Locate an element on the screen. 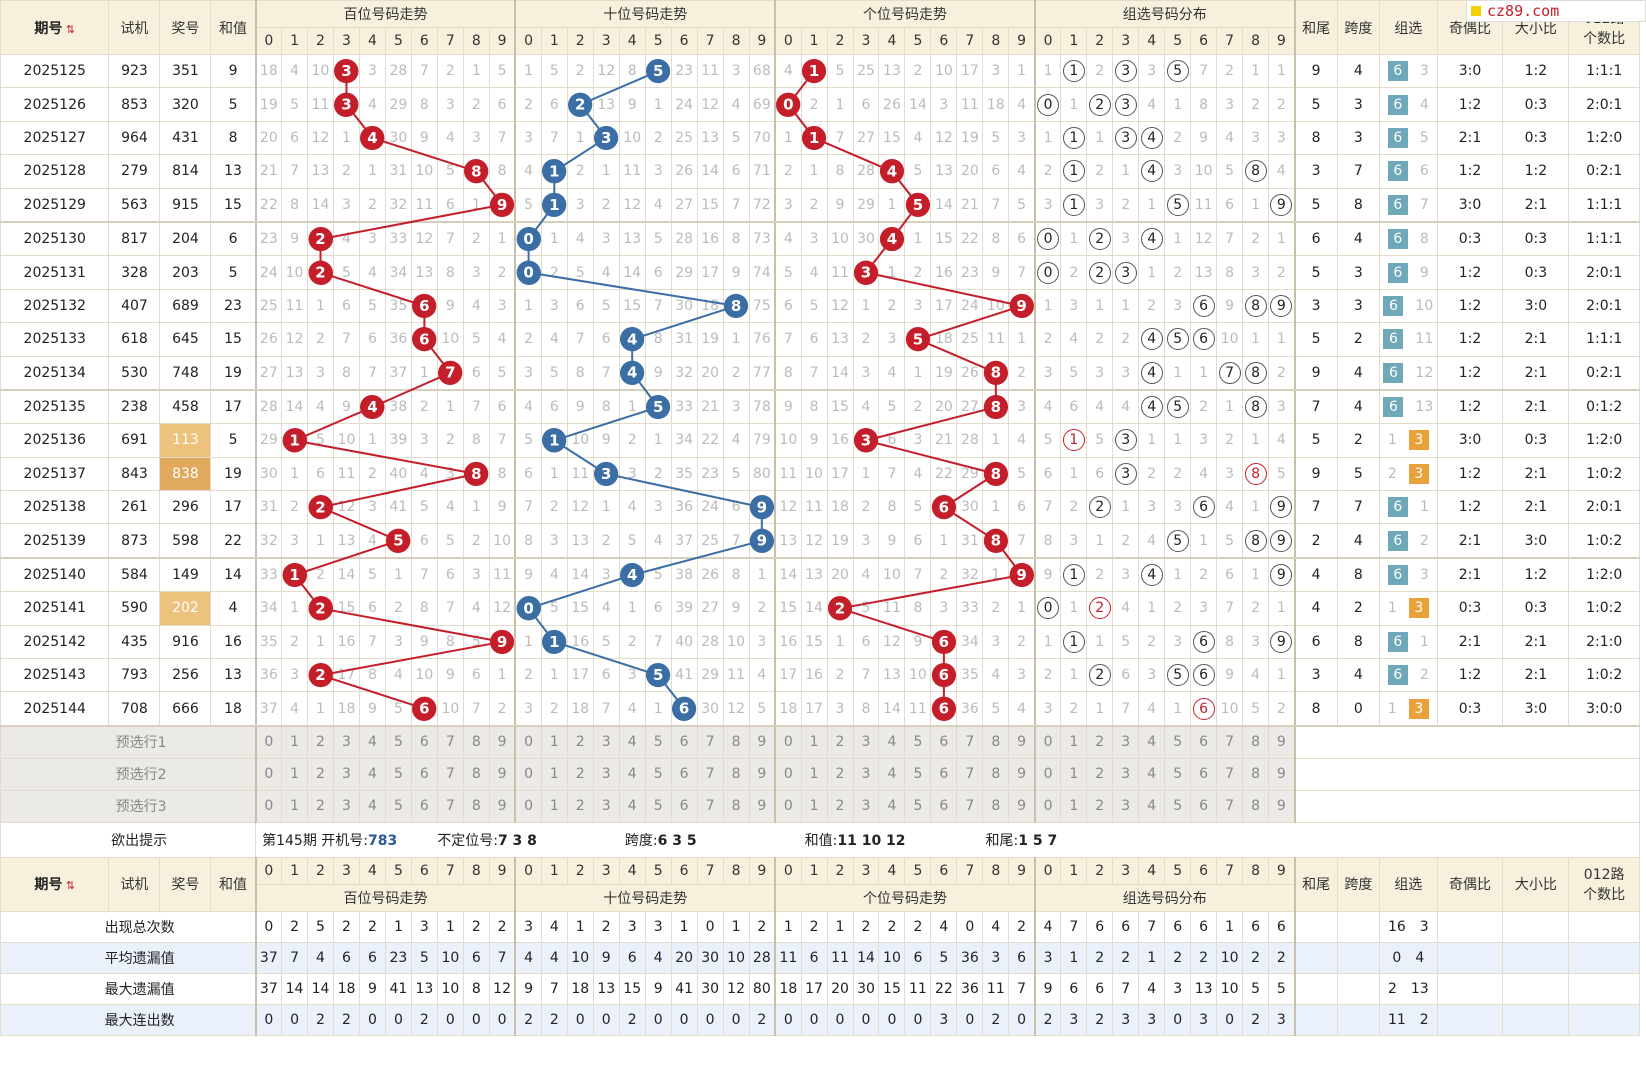 The height and width of the screenshot is (1083, 1646). top-issue-header: 期号 ⇅ is located at coordinates (55, 27).